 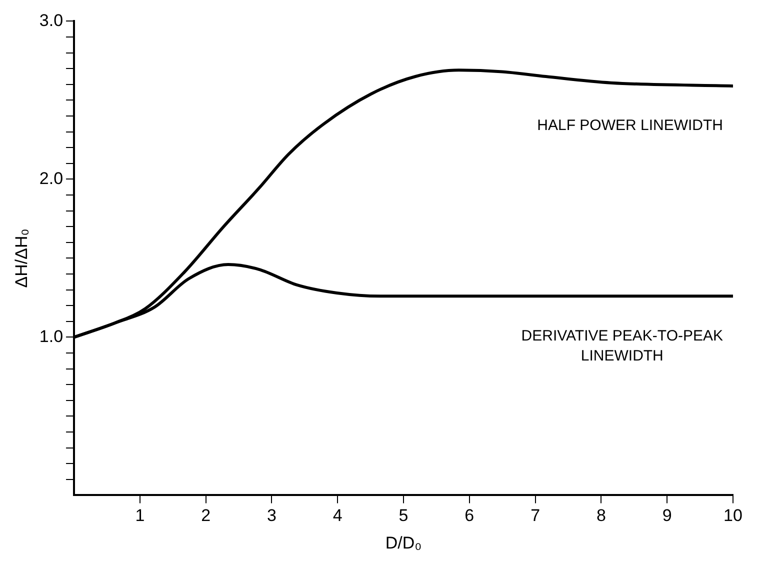 What do you see at coordinates (403, 516) in the screenshot?
I see `x-tick-label: 5` at bounding box center [403, 516].